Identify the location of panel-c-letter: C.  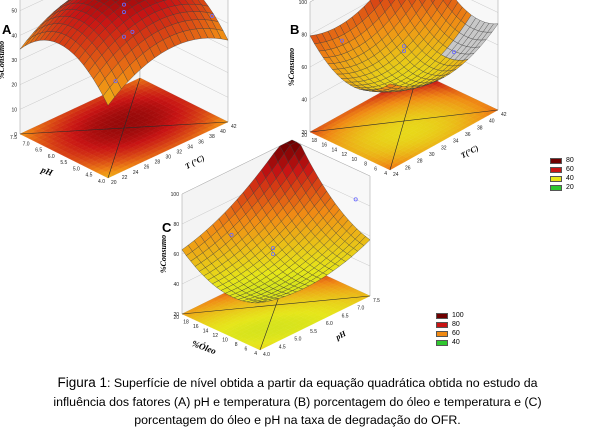
(167, 227).